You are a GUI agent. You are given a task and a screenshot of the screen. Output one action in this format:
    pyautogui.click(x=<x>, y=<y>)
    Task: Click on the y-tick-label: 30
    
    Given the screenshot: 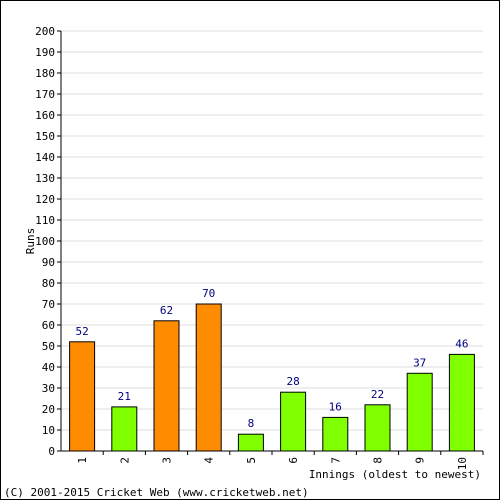 What is the action you would take?
    pyautogui.click(x=48, y=388)
    